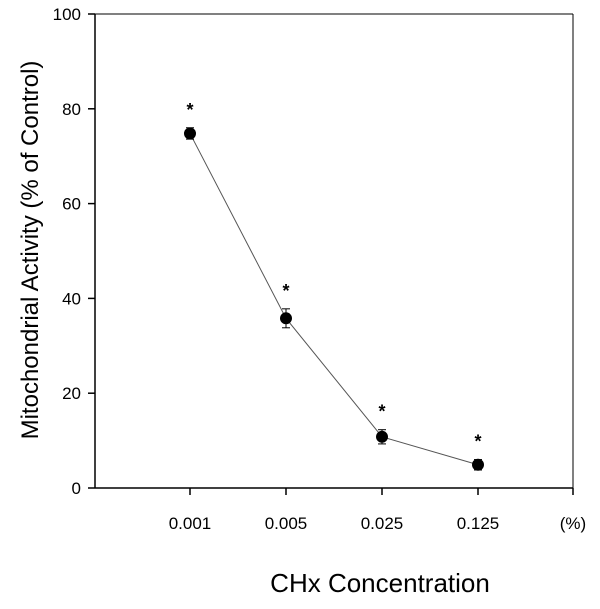  I want to click on y-ticks: 0 20 40 60 80 100, so click(74, 251).